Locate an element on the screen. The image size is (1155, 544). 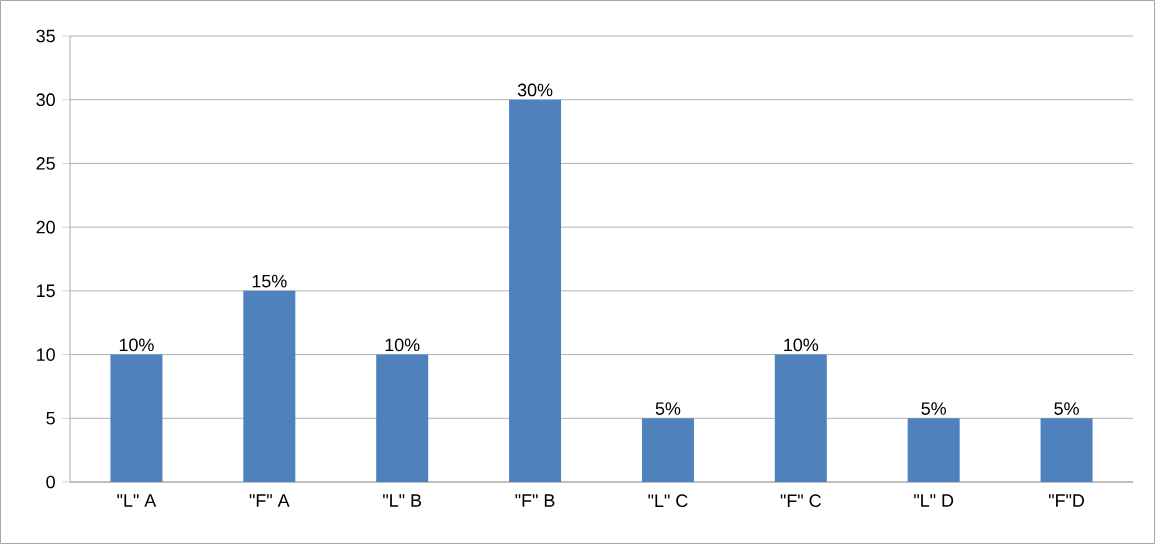
y-tick-label: 25 is located at coordinates (45, 163).